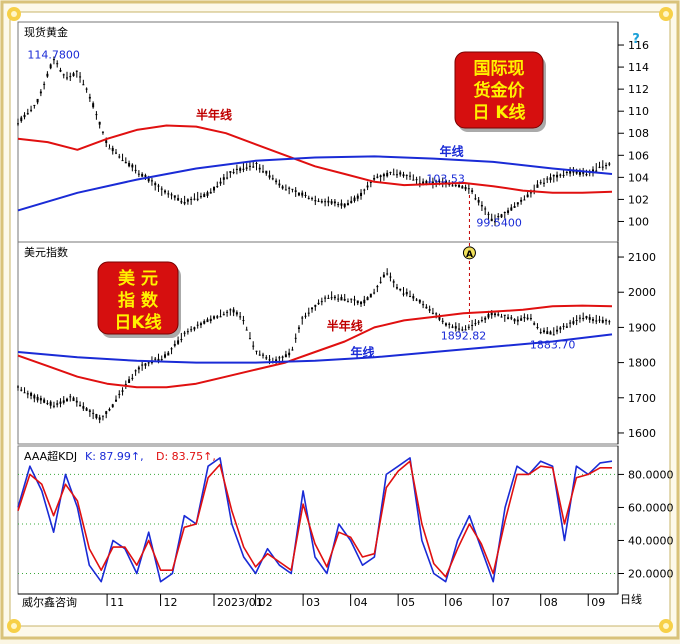 The width and height of the screenshot is (680, 644). Describe the element at coordinates (633, 132) in the screenshot. I see `y-axis: 100 102 104 106 108 110 112 114 116` at that location.